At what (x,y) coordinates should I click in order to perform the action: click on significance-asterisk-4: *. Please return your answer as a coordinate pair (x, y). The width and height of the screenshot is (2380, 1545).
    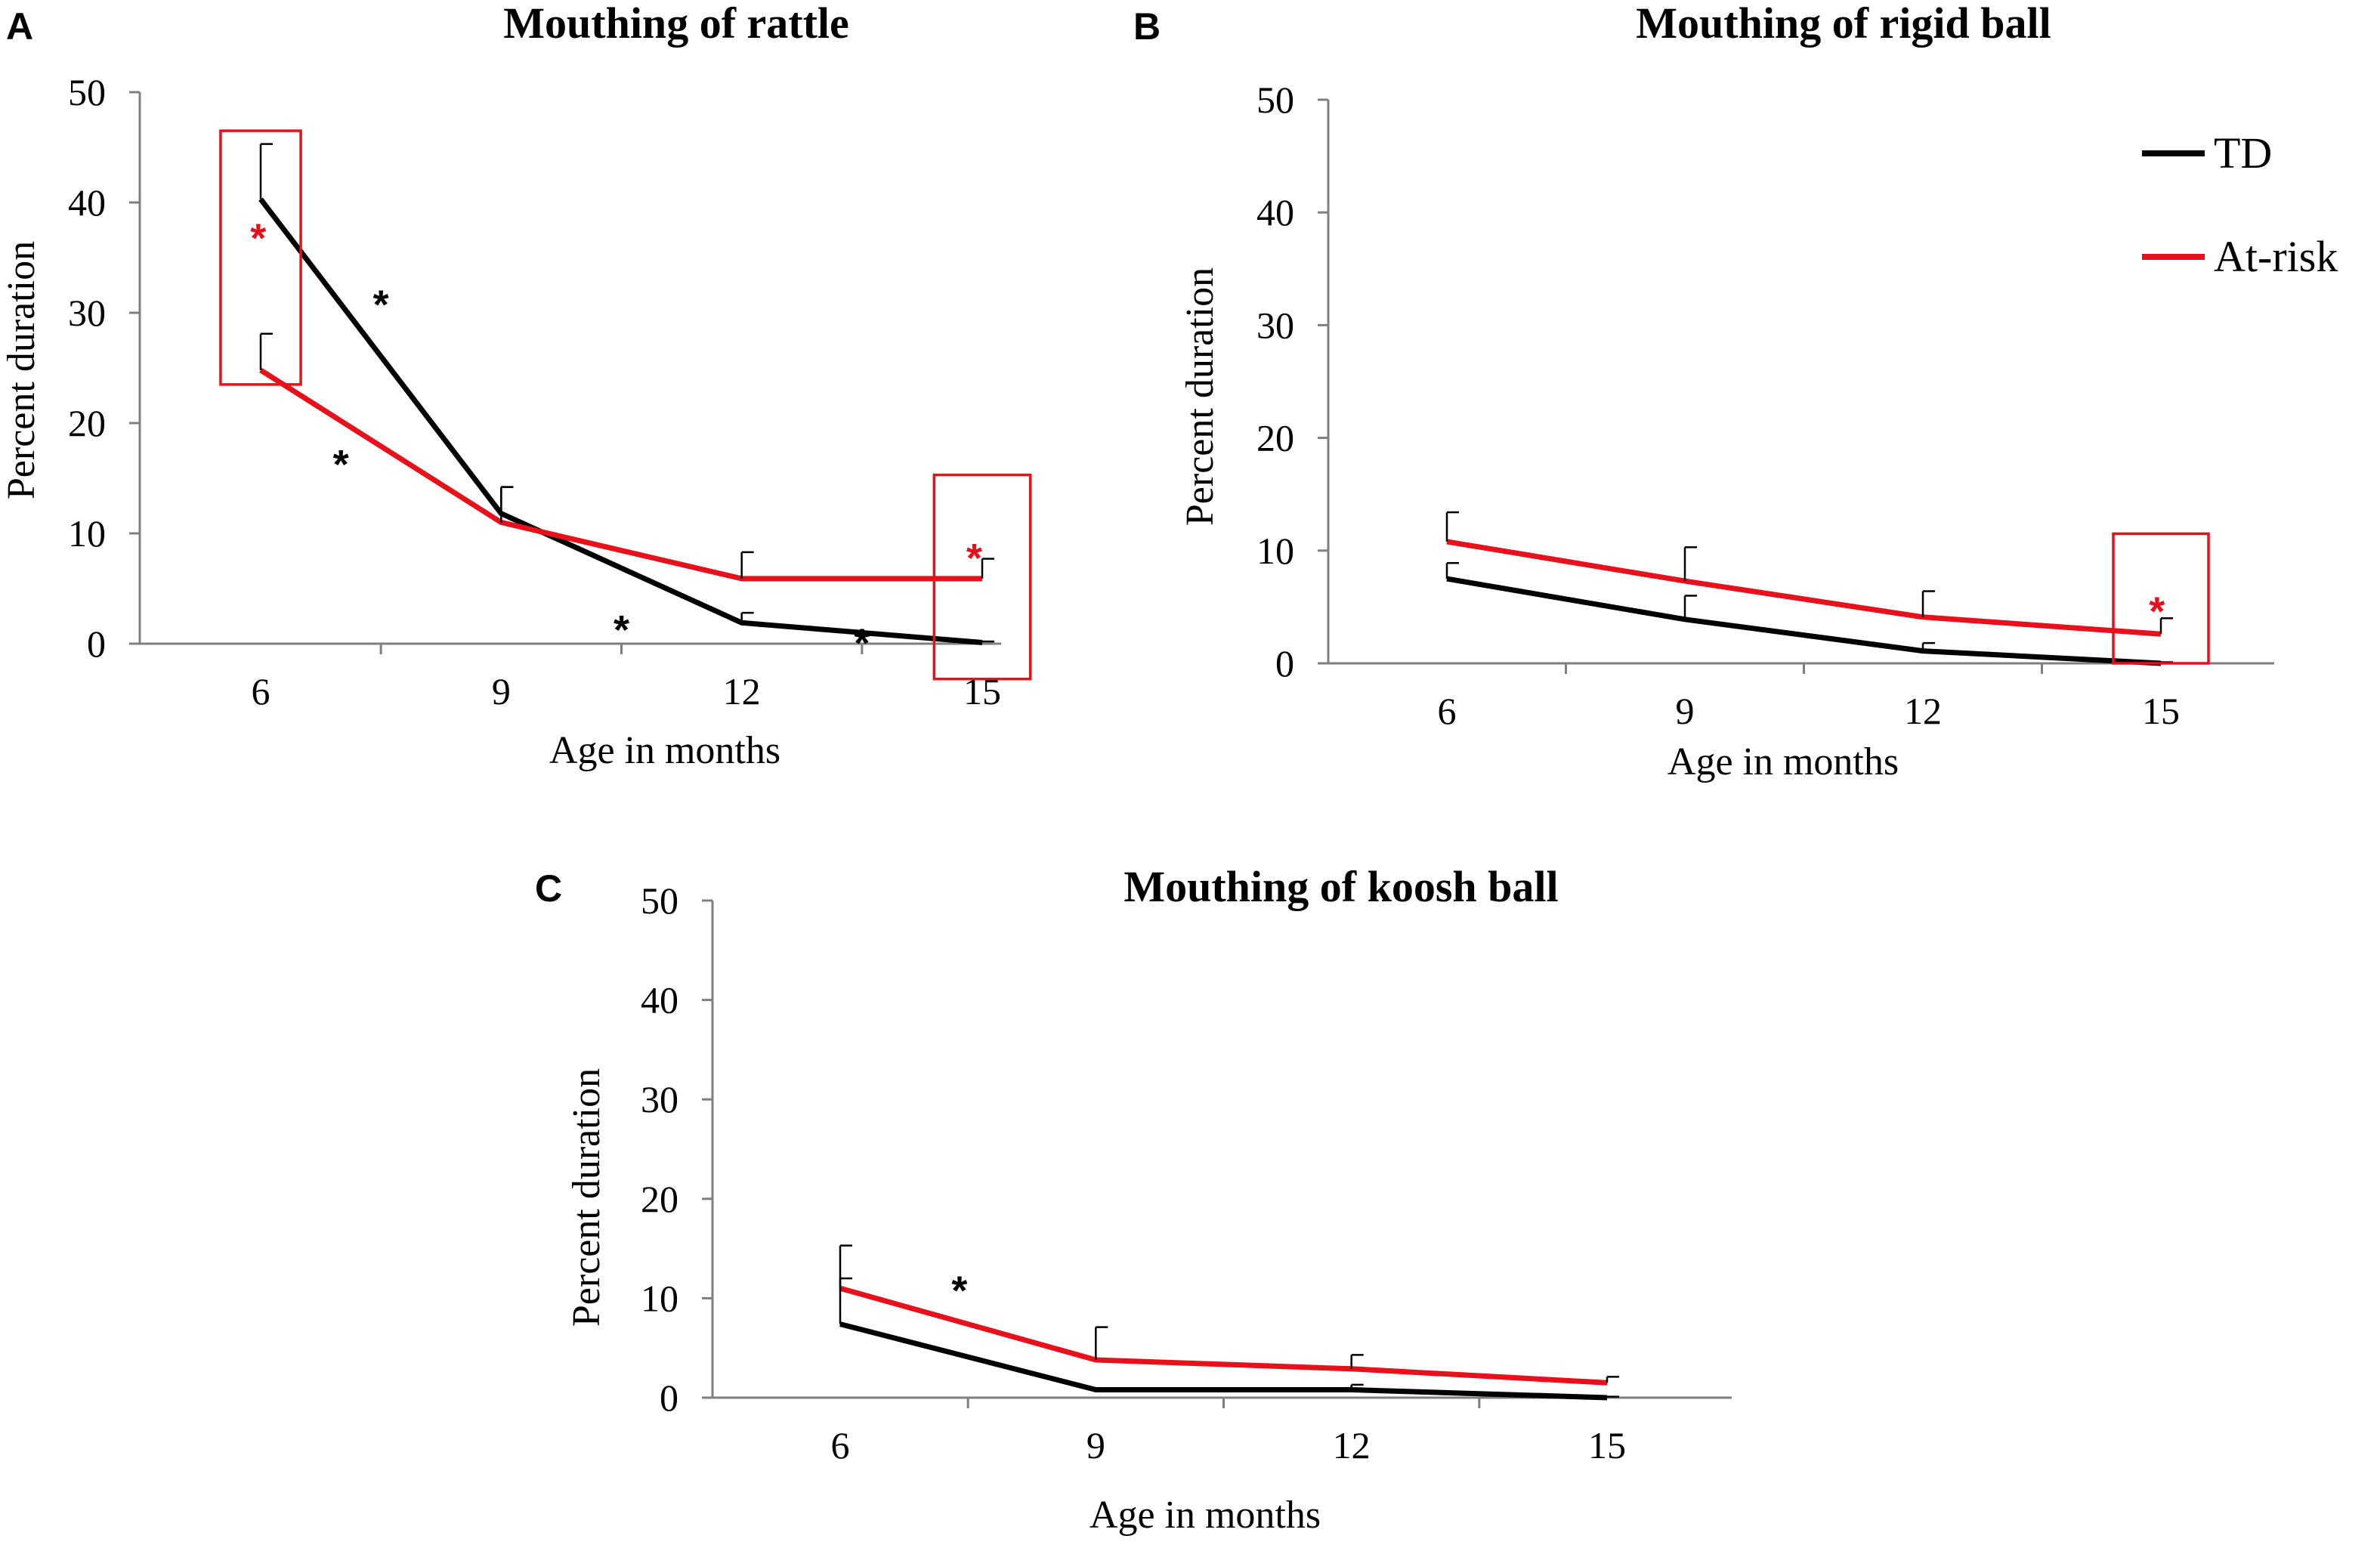
    Looking at the image, I should click on (862, 643).